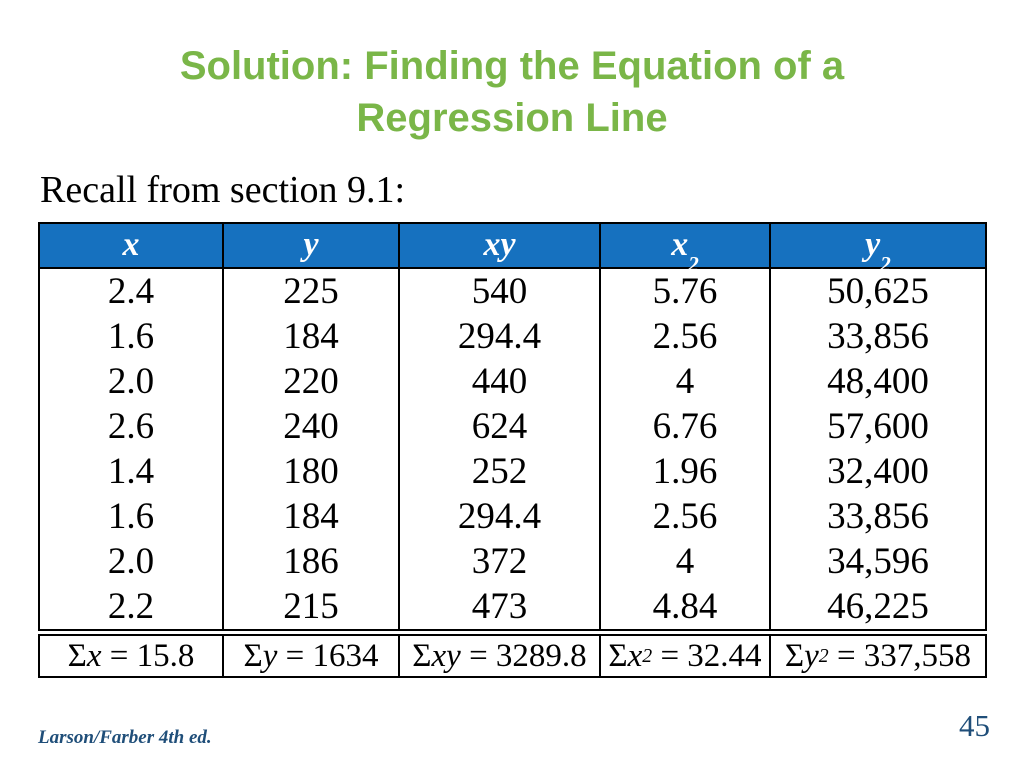 This screenshot has width=1024, height=768. Describe the element at coordinates (132, 471) in the screenshot. I see `table-cell: 1.4` at that location.